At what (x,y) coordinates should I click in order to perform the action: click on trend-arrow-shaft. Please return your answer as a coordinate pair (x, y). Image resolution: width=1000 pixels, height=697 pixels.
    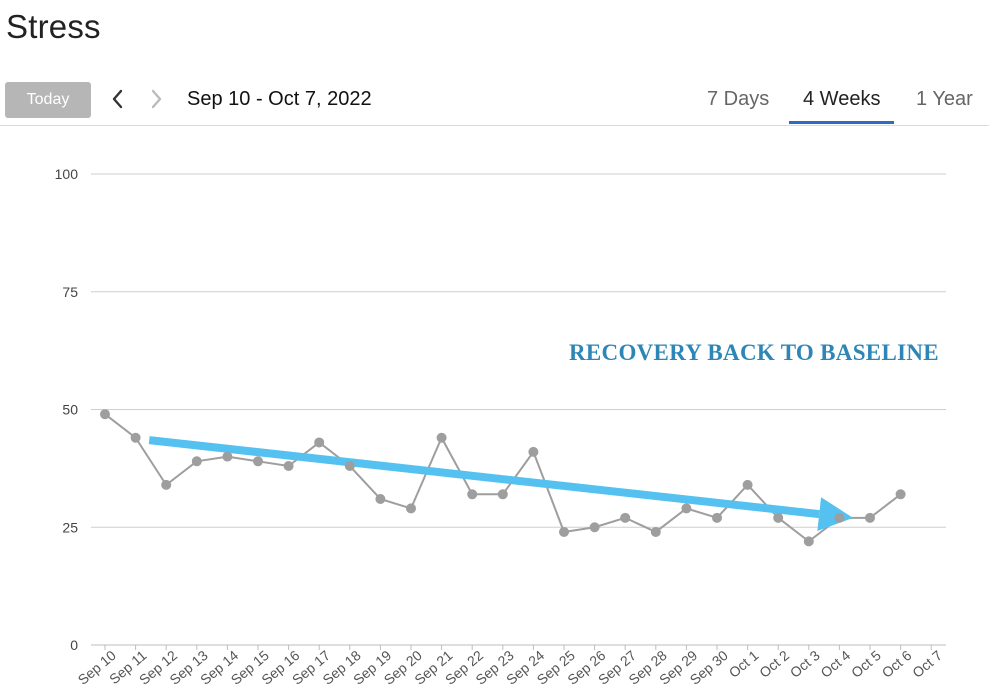
    Looking at the image, I should click on (484, 477).